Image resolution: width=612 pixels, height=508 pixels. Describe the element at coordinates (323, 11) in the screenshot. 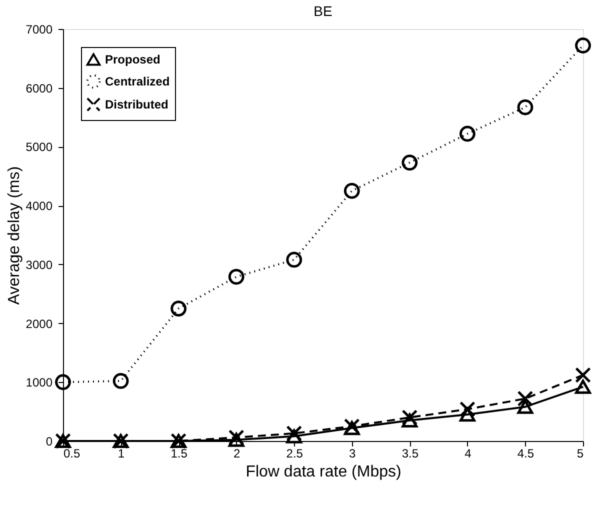

I see `chart-title: BE` at that location.